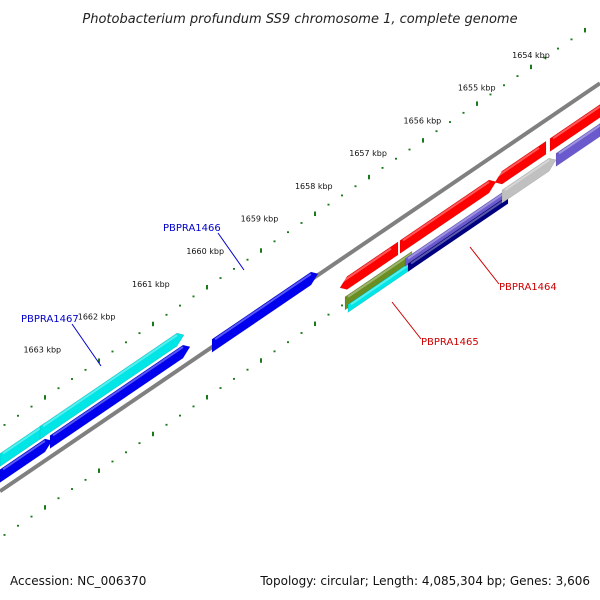 The height and width of the screenshot is (600, 600). Describe the element at coordinates (368, 153) in the screenshot. I see `tick-label: 1657 kbp` at that location.